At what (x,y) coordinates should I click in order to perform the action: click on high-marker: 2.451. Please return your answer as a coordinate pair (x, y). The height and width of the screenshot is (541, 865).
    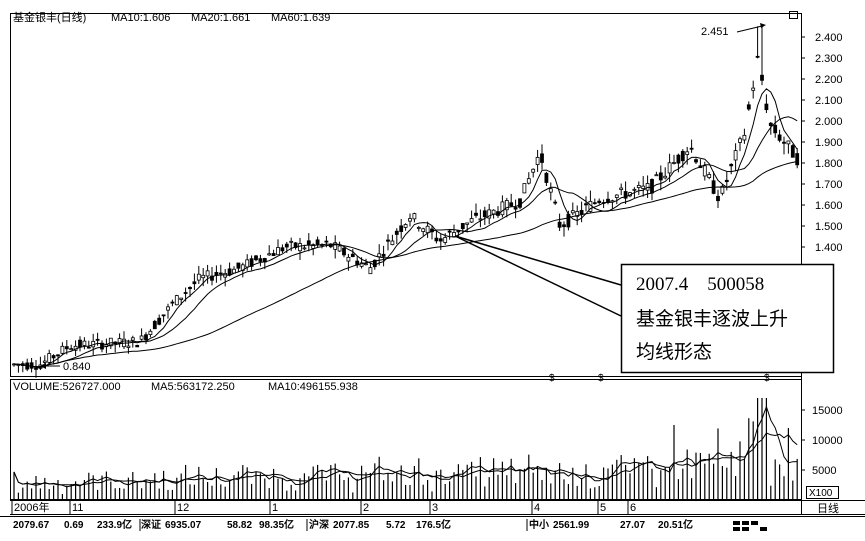
    Looking at the image, I should click on (733, 30).